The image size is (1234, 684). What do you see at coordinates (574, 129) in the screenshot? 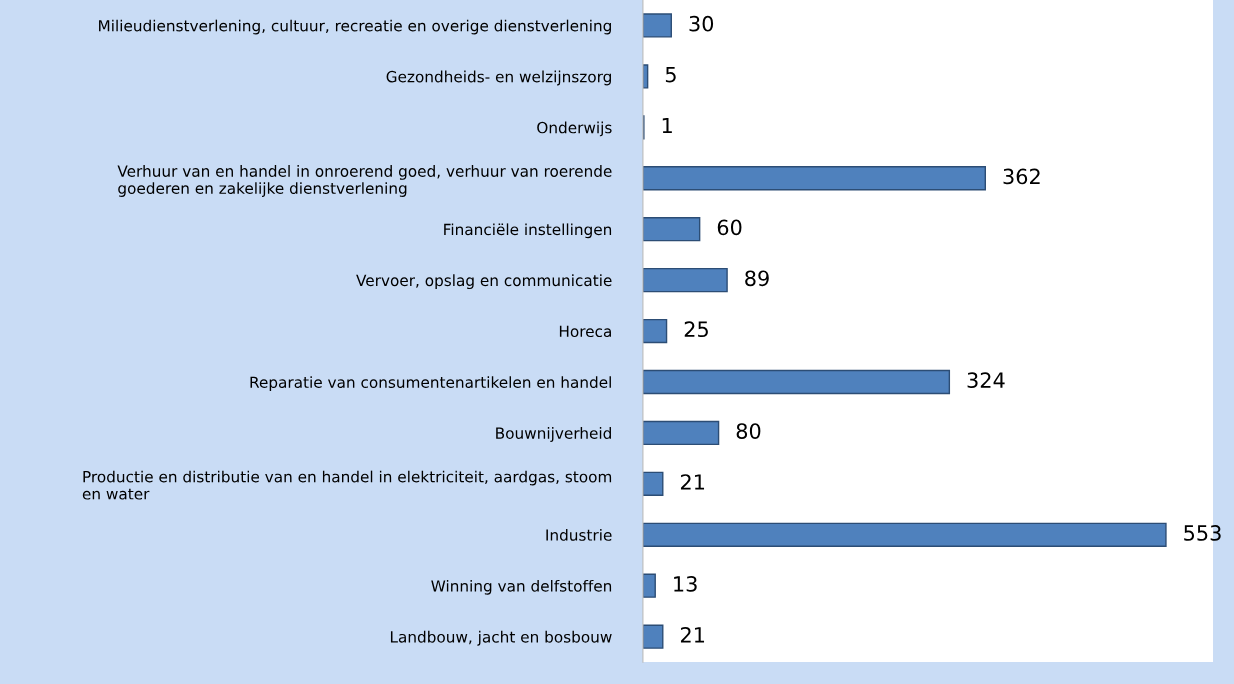
I see `y-tick-label: Onderwijs` at bounding box center [574, 129].